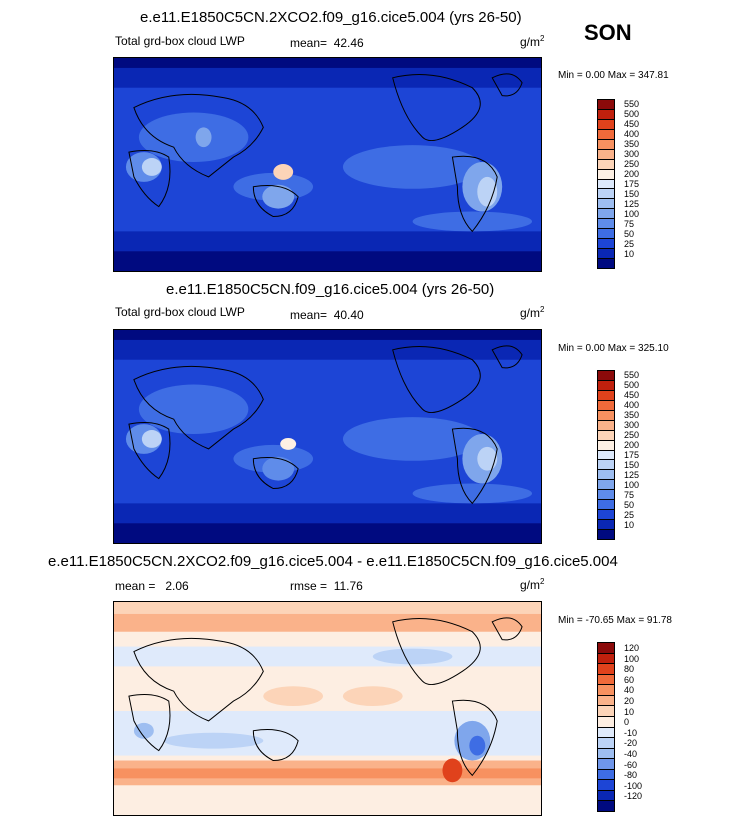 Image resolution: width=733 pixels, height=821 pixels. I want to click on panel-1-colorbar, so click(606, 184).